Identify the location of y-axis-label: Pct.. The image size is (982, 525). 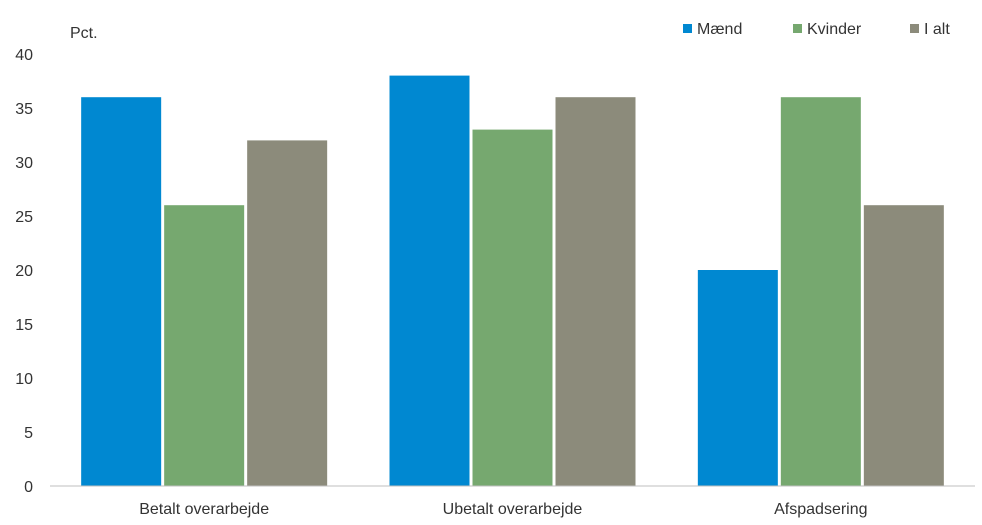
(84, 33).